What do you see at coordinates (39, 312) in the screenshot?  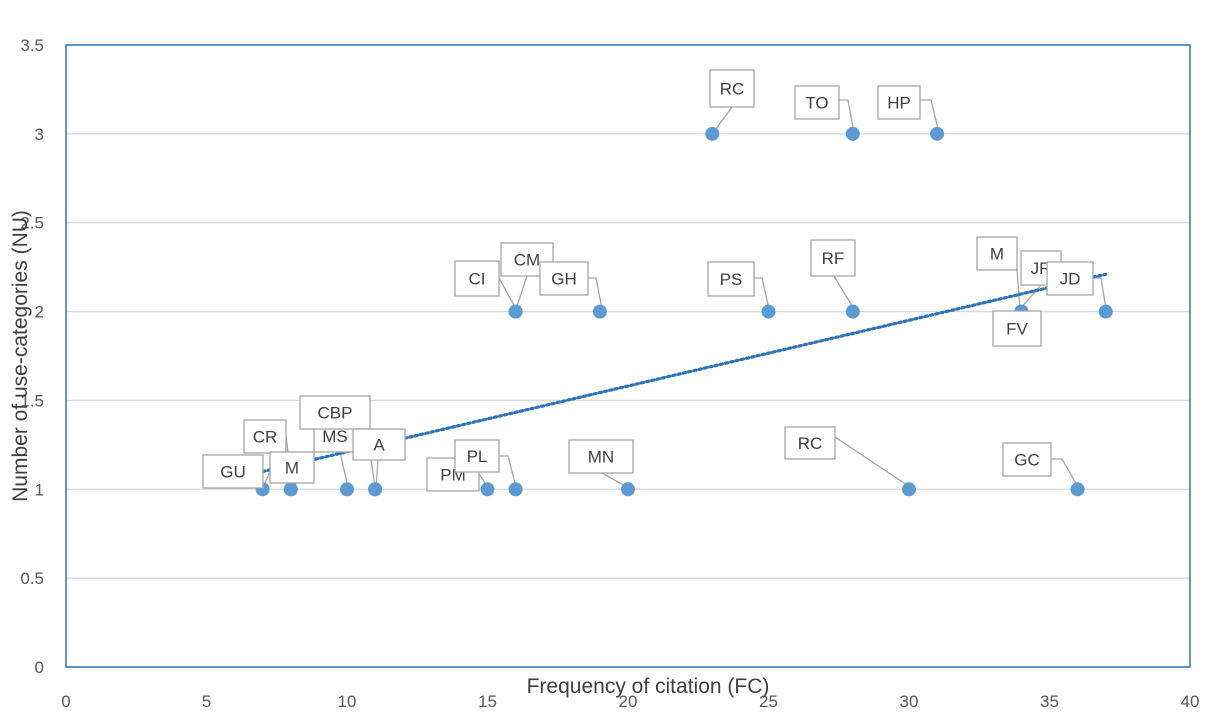 I see `y-tick-label: 2` at bounding box center [39, 312].